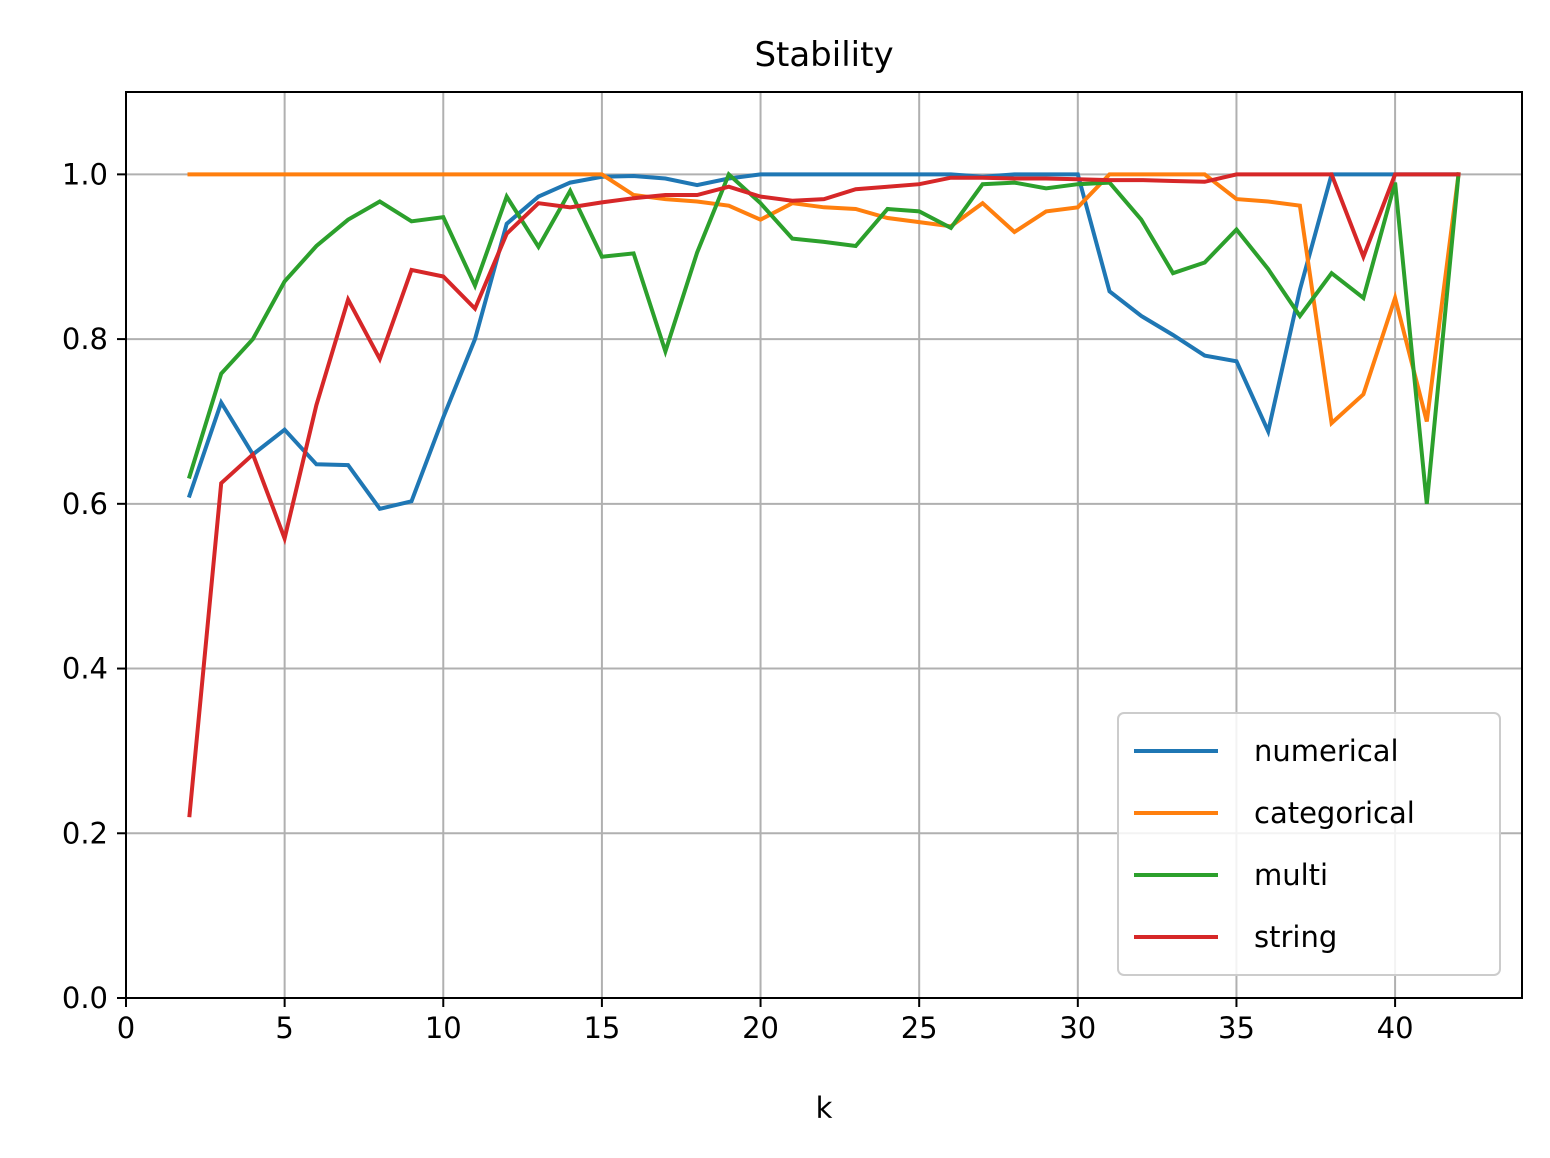 The image size is (1550, 1158). I want to click on chart-title: Stability, so click(823, 55).